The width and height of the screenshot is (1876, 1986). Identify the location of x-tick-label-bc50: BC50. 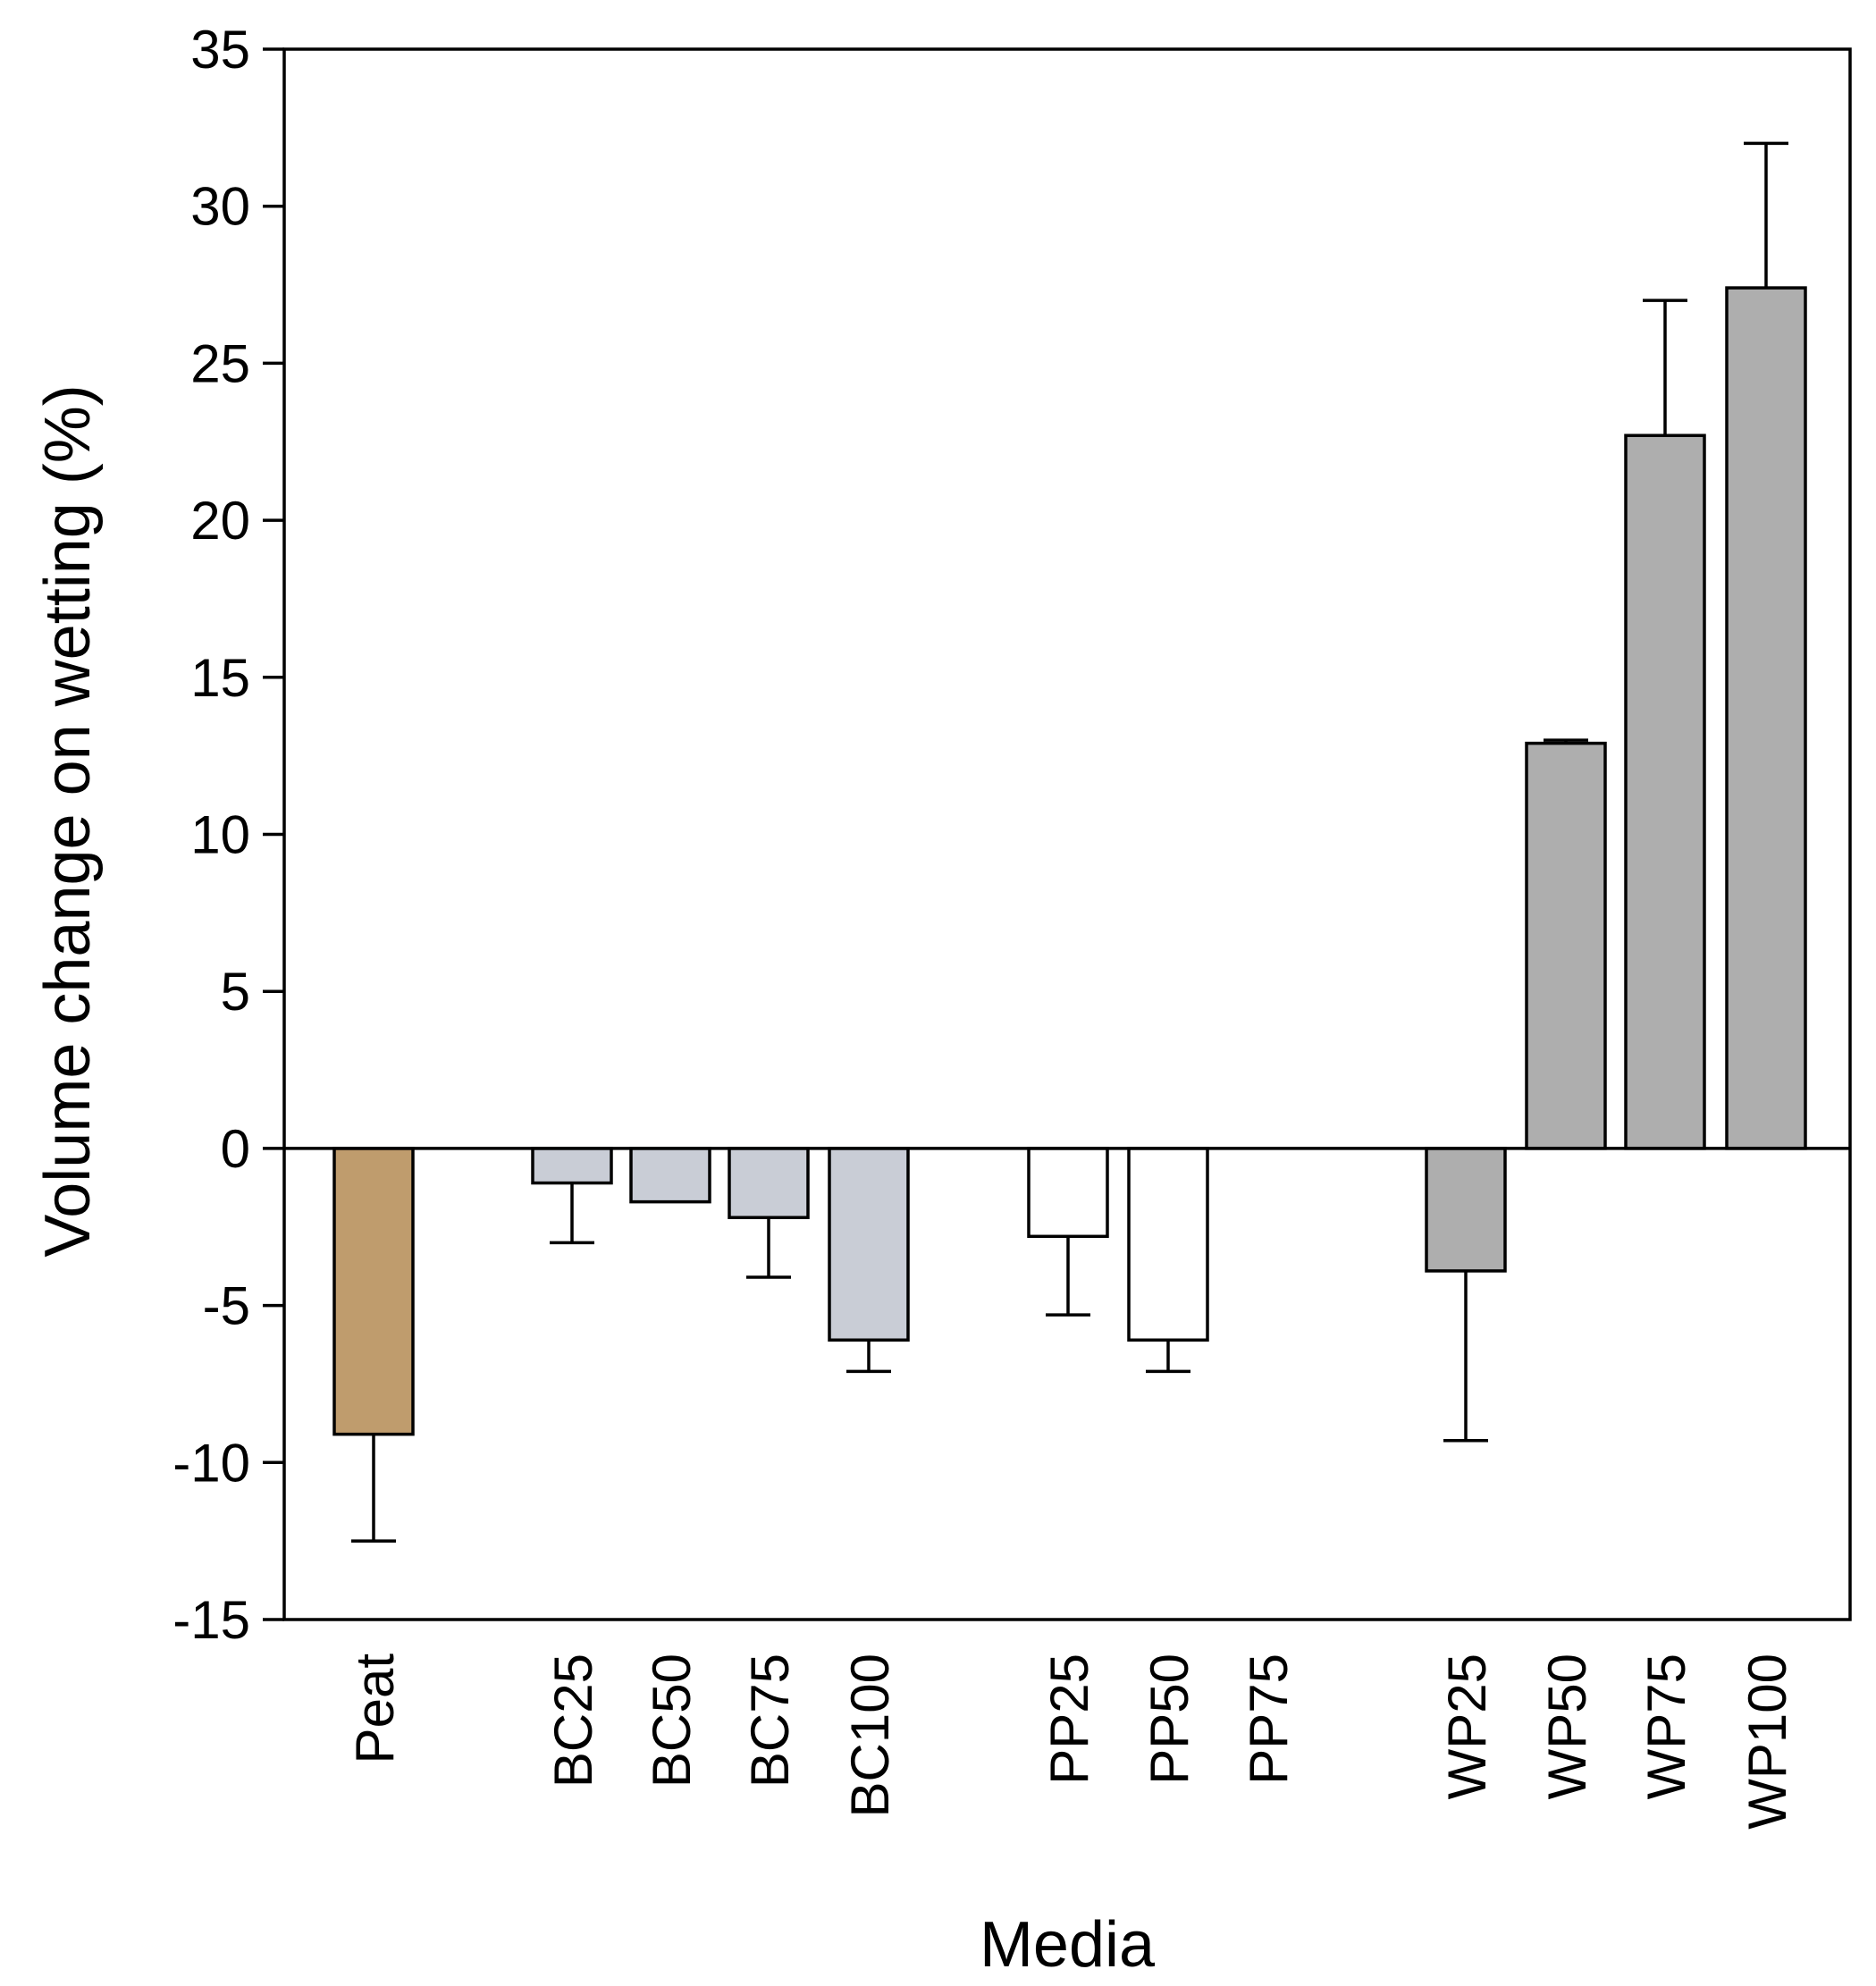
(672, 1721).